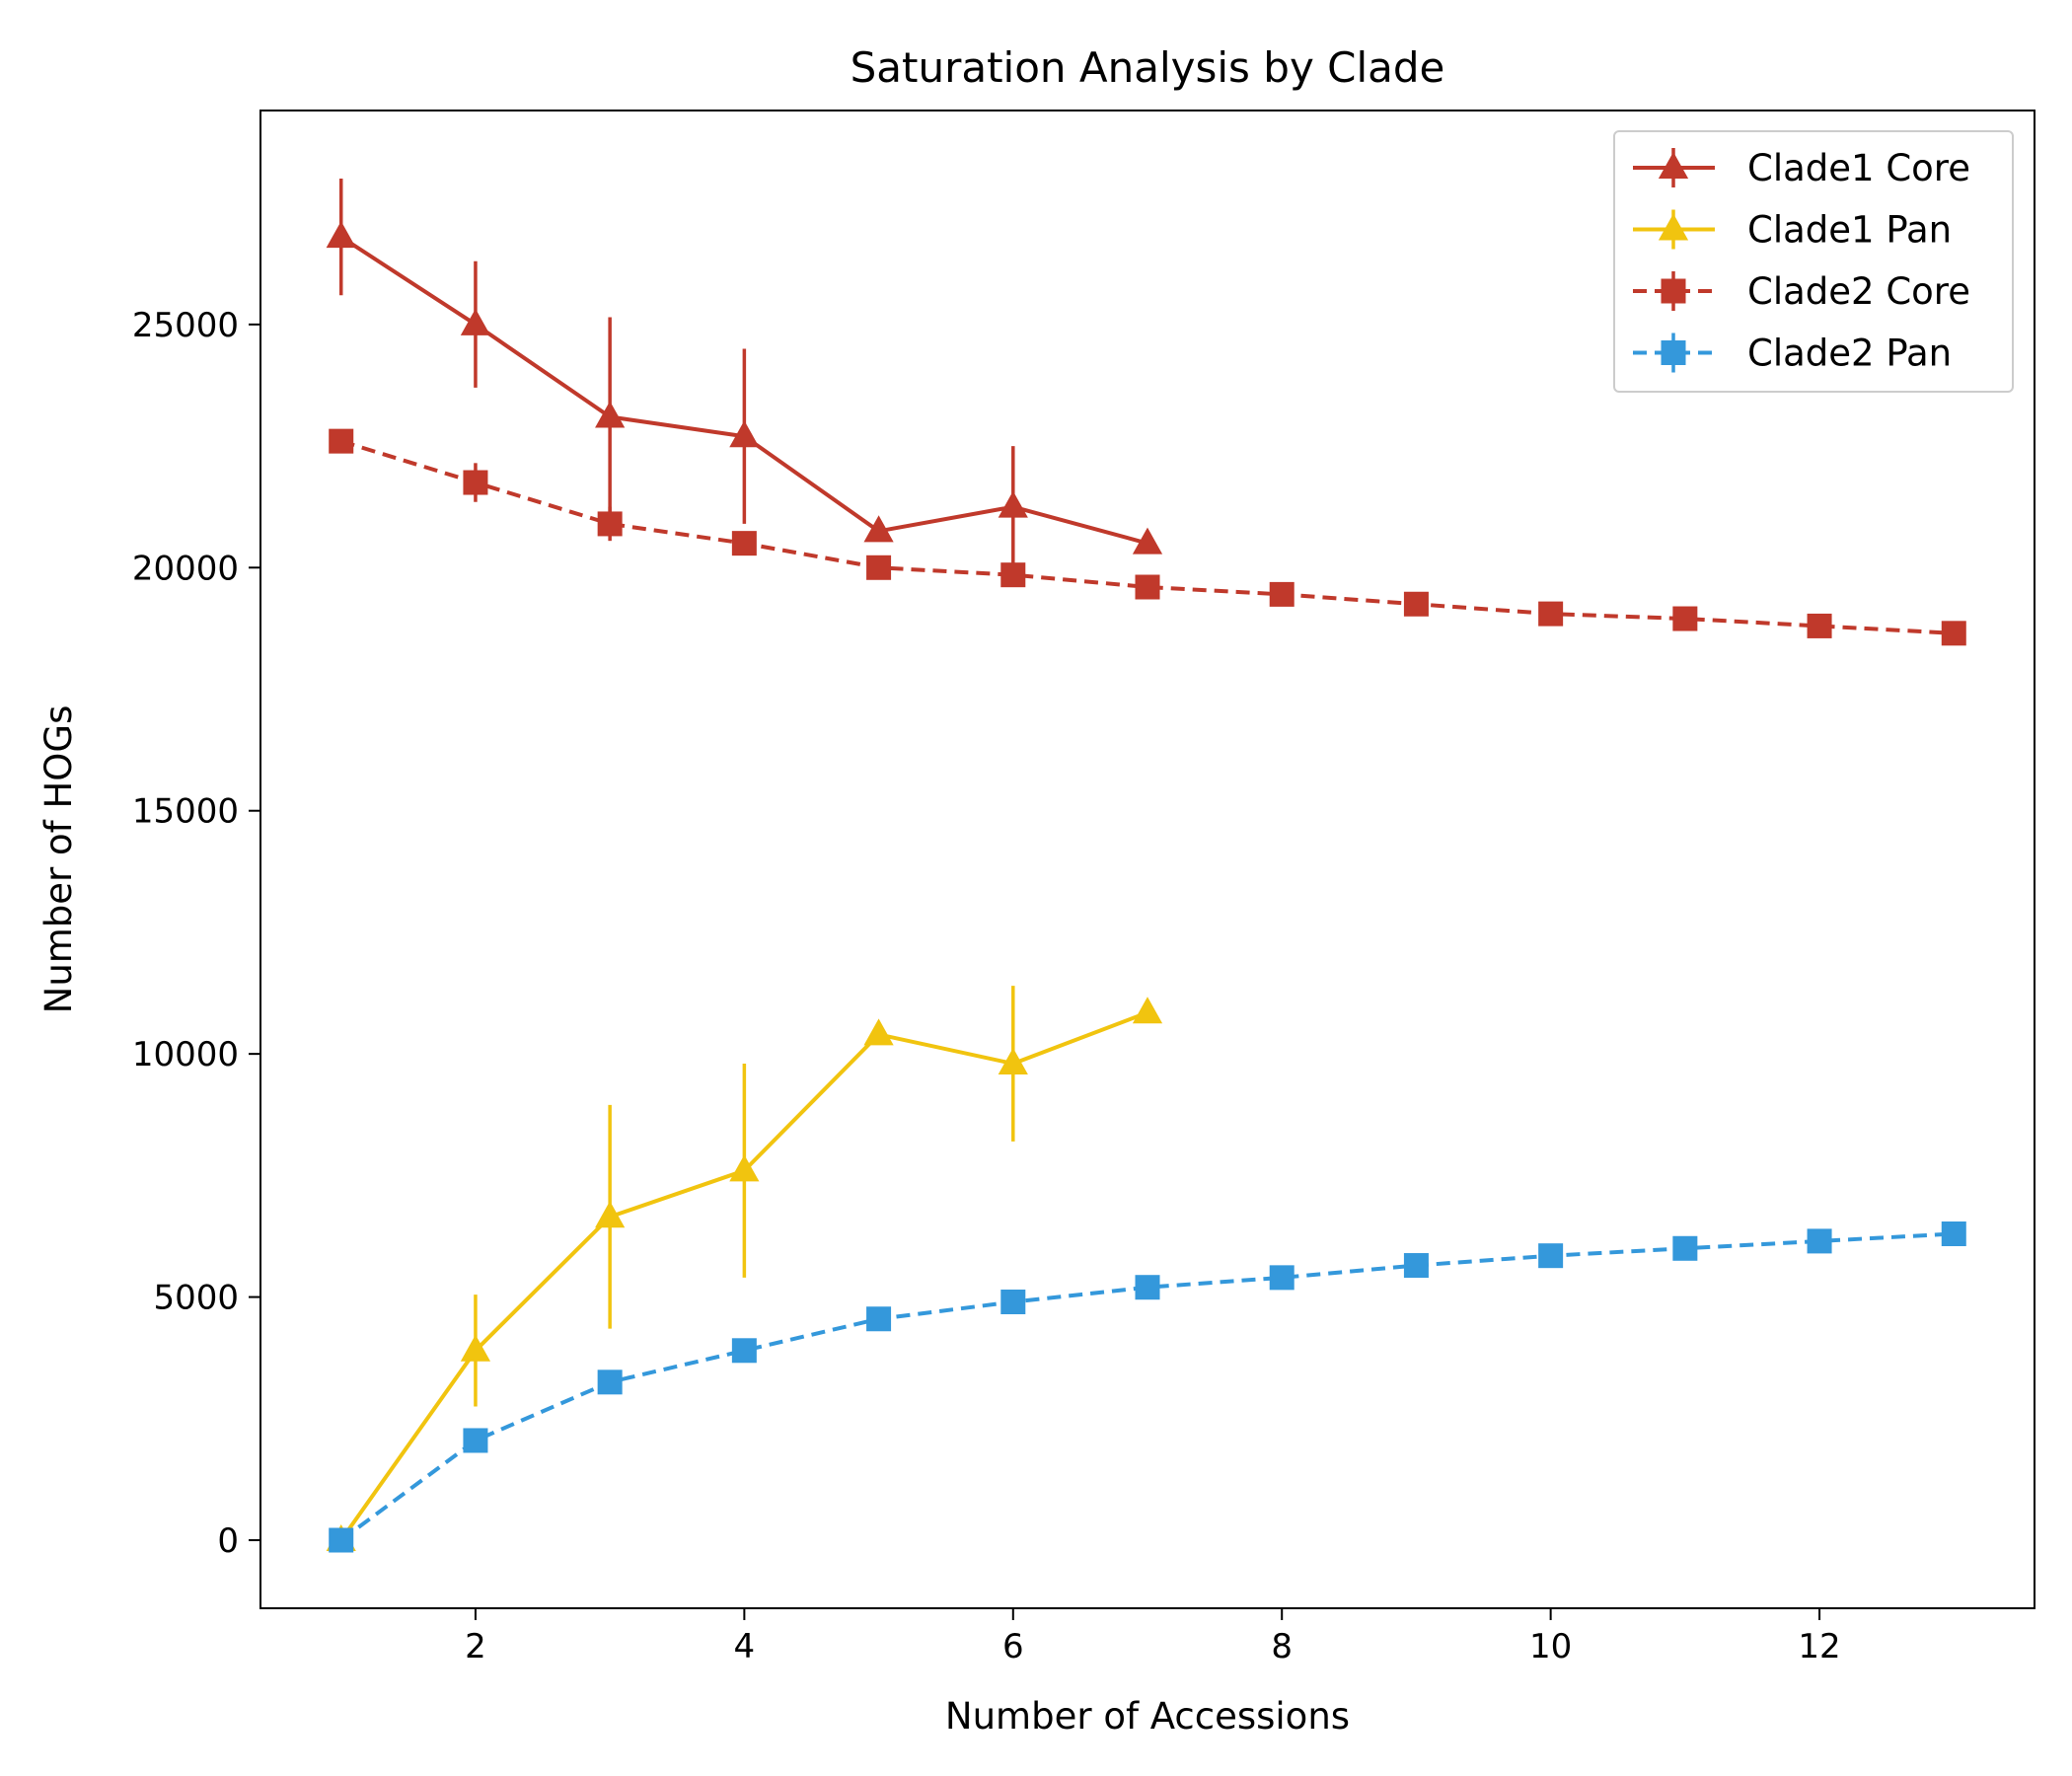  I want to click on x-tick-label: 6, so click(1013, 1647).